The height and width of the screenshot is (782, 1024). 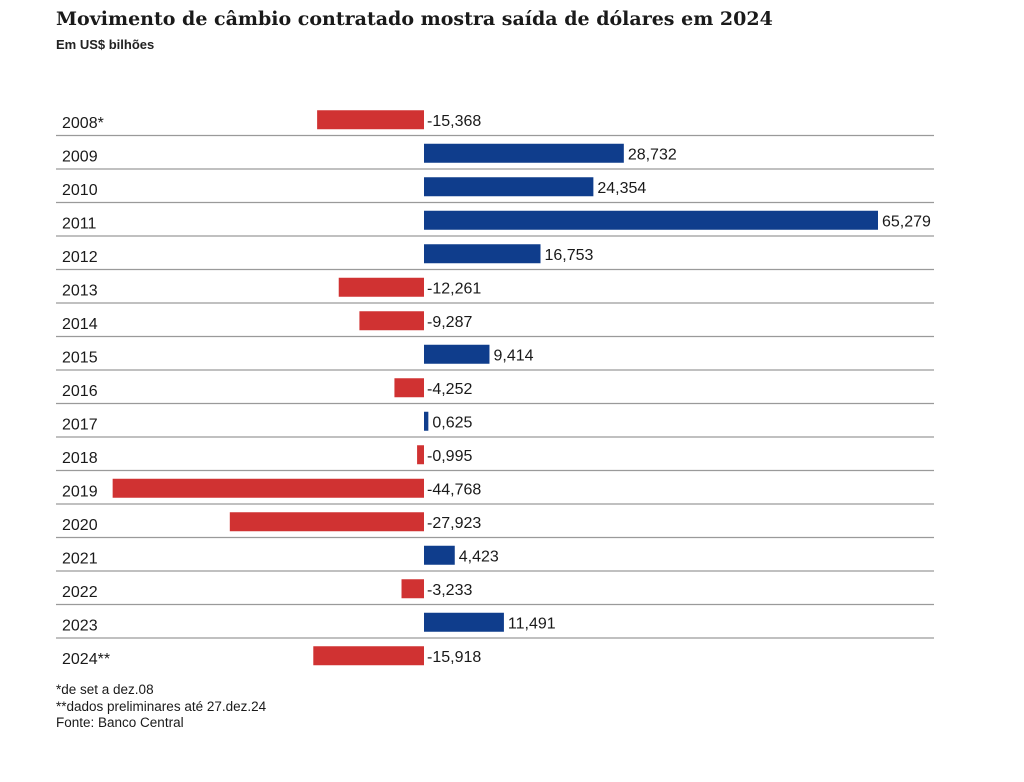 I want to click on category-label-2016: 2016, so click(x=80, y=391).